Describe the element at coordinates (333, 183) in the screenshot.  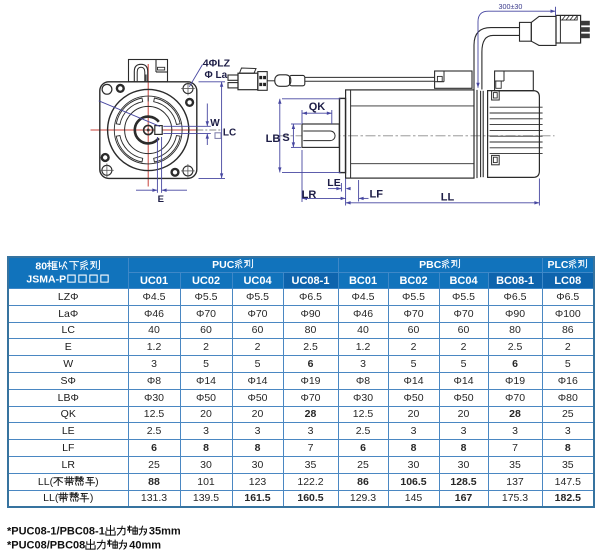
I see `svg-text: LE` at that location.